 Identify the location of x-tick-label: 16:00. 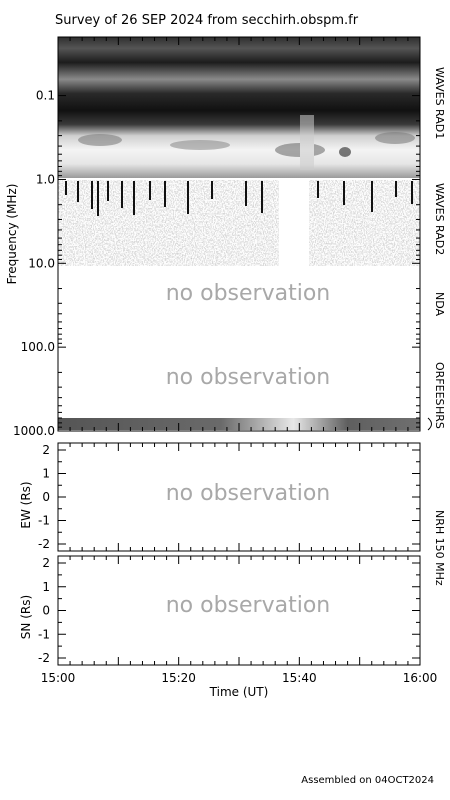
(420, 678).